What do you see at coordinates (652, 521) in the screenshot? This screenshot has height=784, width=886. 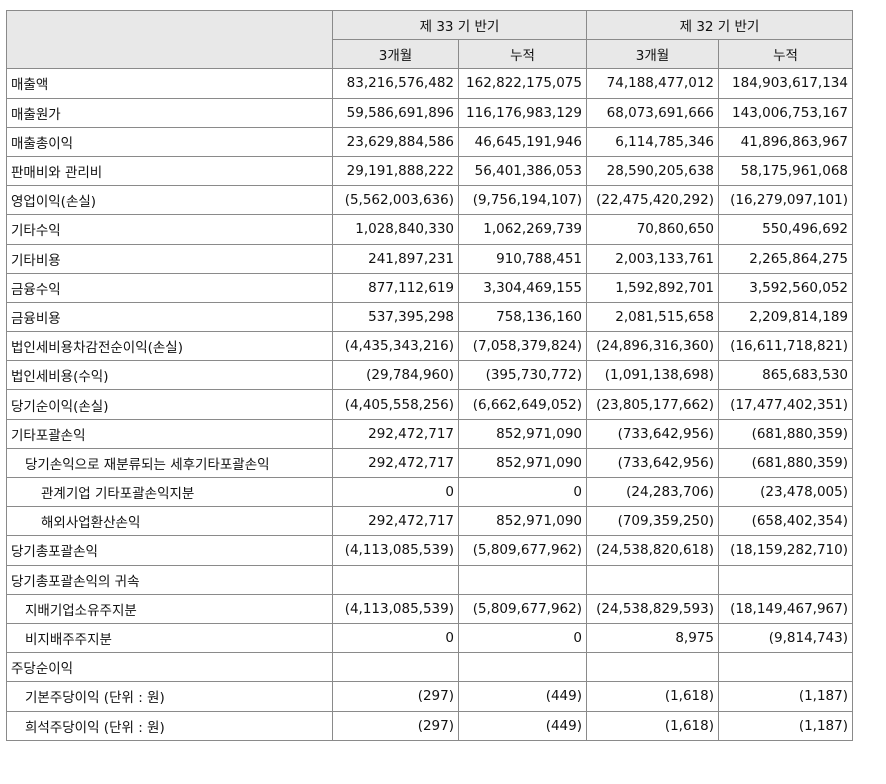 I see `value-cell: (709,359,250)` at bounding box center [652, 521].